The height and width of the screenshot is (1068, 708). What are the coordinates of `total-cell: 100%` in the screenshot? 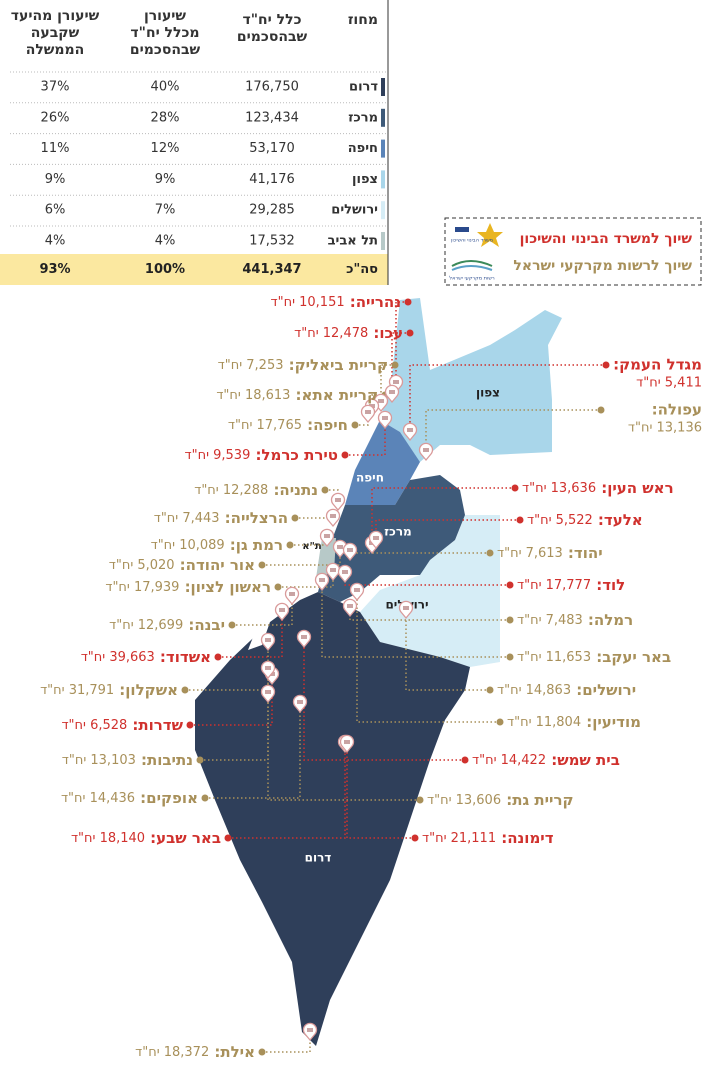 It's located at (165, 269).